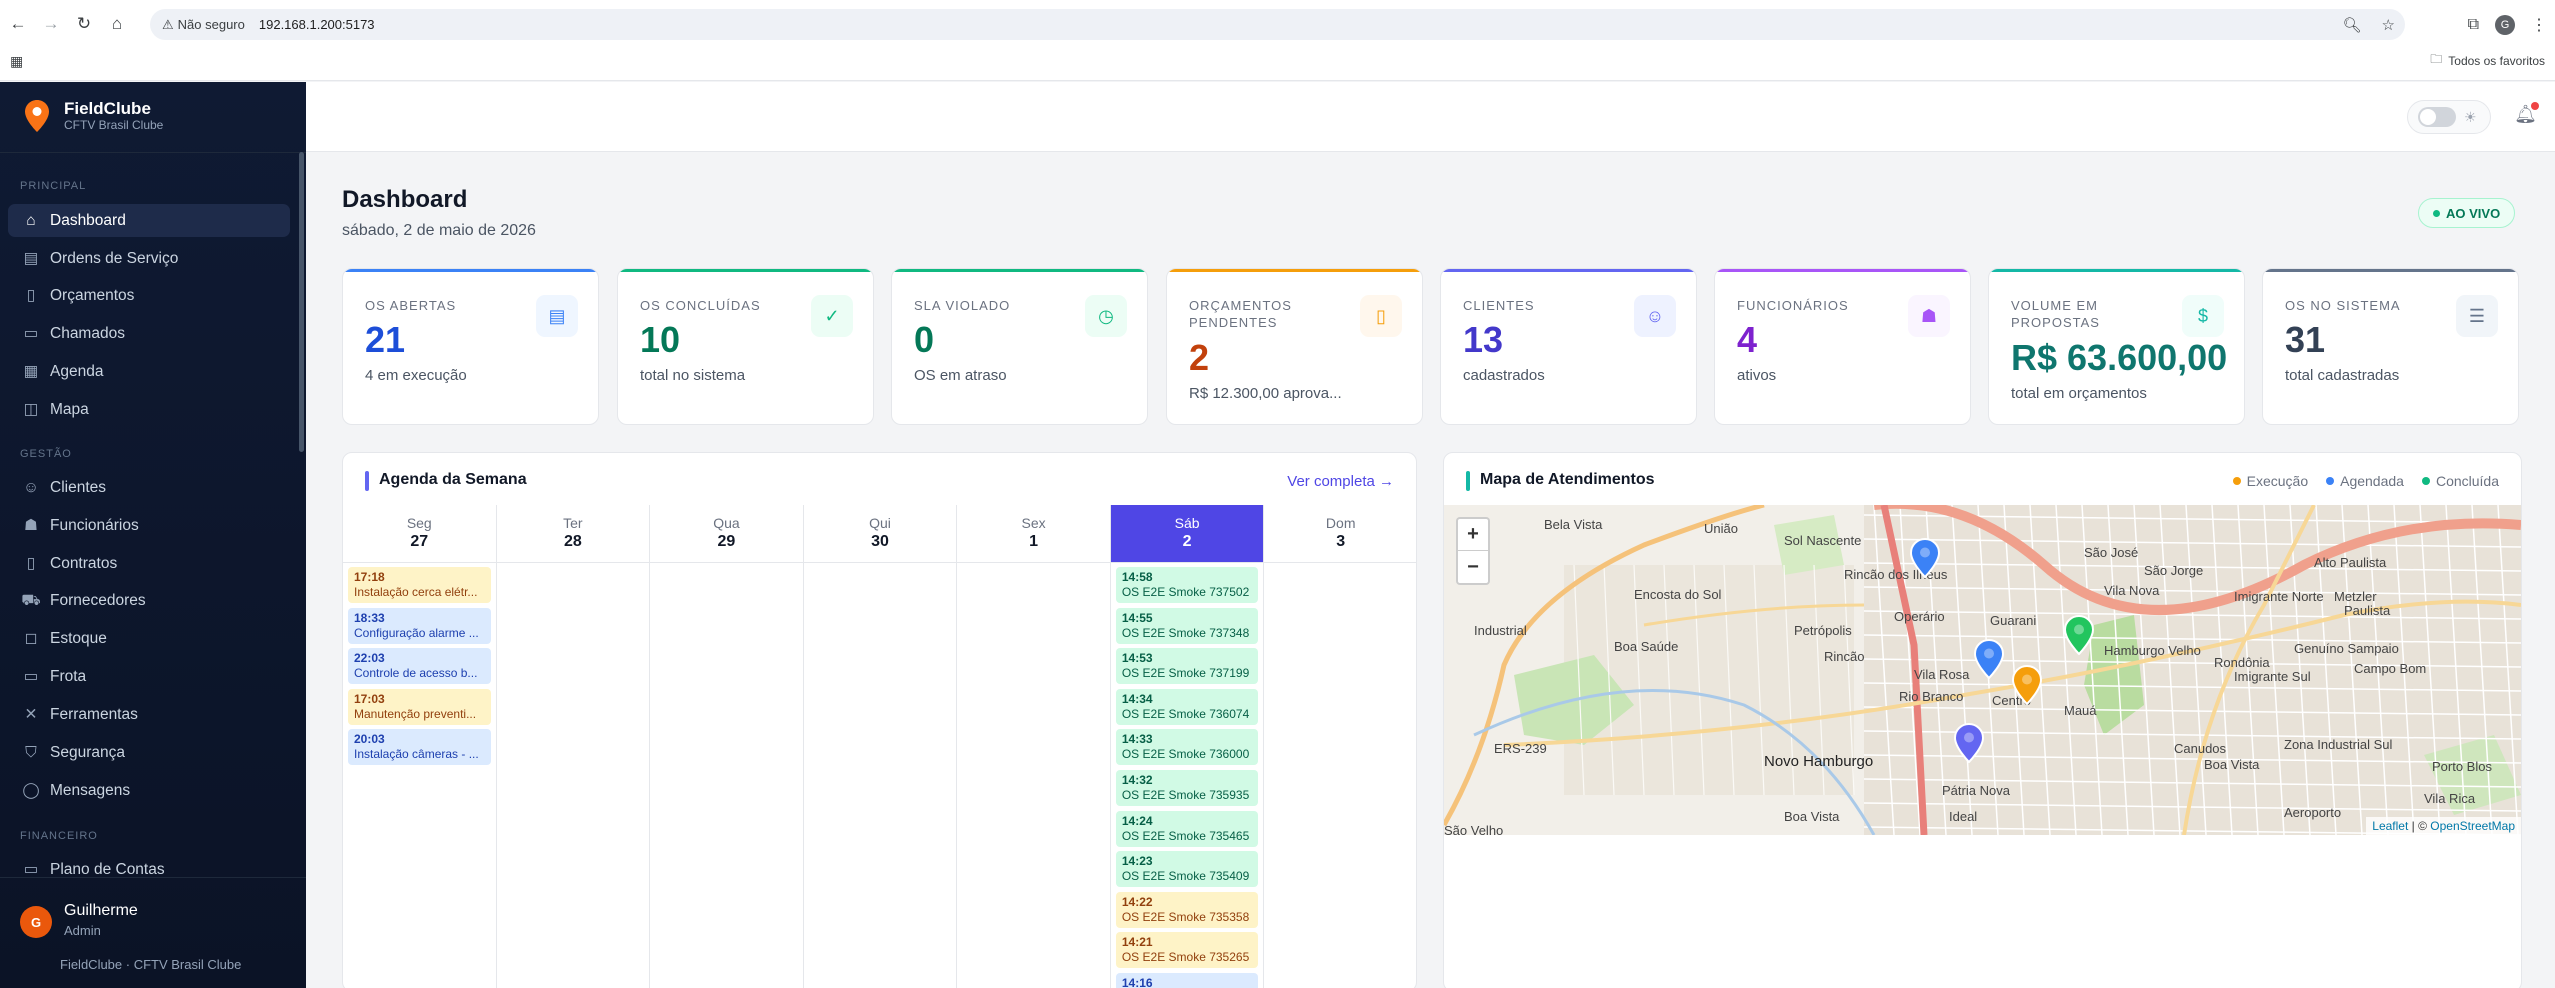  I want to click on sidebar-item-ordens: ▤ Ordens de Serviço, so click(149, 258).